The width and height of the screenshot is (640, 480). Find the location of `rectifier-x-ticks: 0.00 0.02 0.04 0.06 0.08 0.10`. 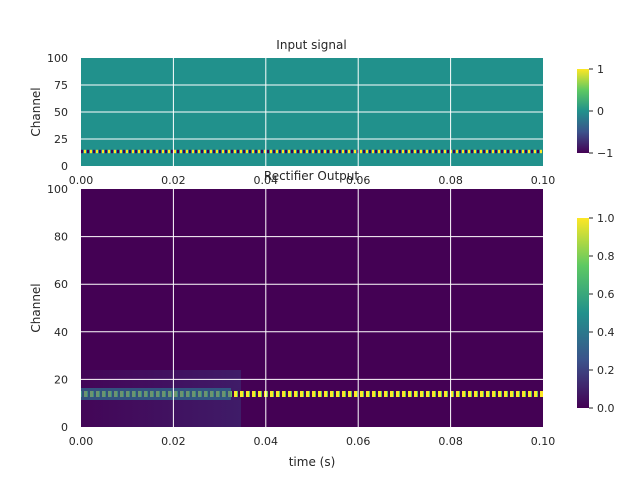

rectifier-x-ticks: 0.00 0.02 0.04 0.06 0.08 0.10 is located at coordinates (312, 441).